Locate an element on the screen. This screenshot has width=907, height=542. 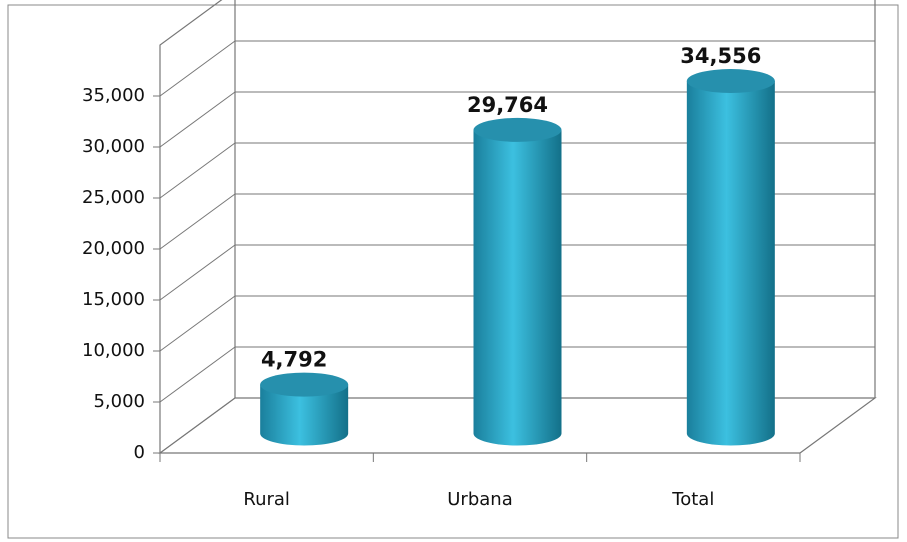
y-tick-label: 30,000 is located at coordinates (113, 146).